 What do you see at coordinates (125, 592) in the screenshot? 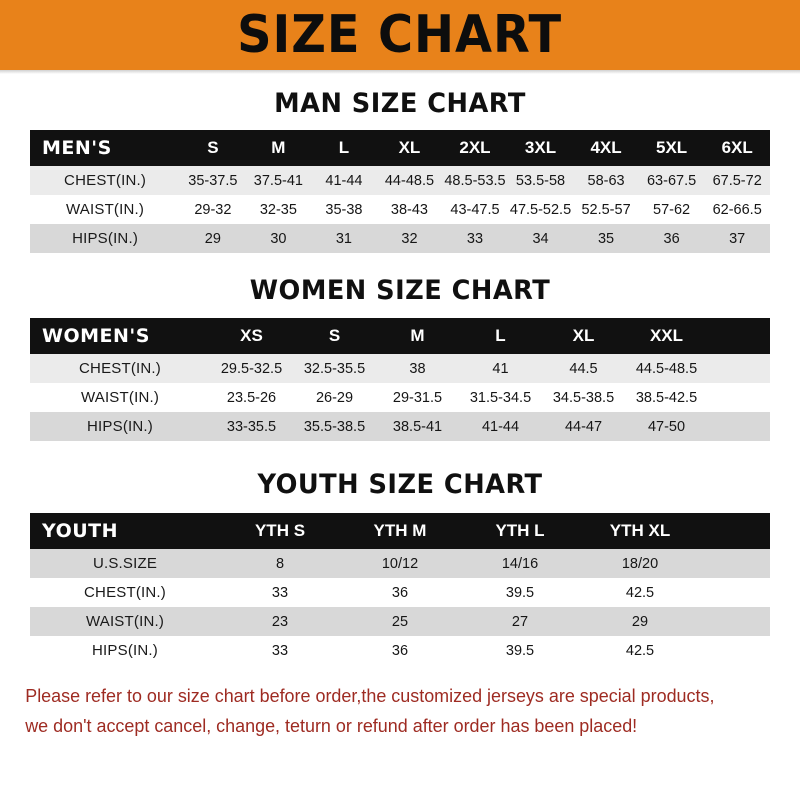
I see `youth-row-label-chest: CHEST(IN.)` at bounding box center [125, 592].